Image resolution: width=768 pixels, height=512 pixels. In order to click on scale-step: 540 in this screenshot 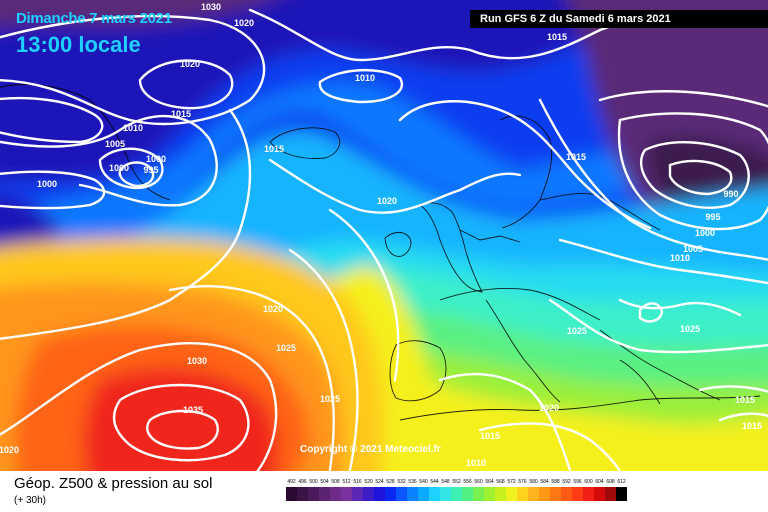, I will do `click(423, 491)`.